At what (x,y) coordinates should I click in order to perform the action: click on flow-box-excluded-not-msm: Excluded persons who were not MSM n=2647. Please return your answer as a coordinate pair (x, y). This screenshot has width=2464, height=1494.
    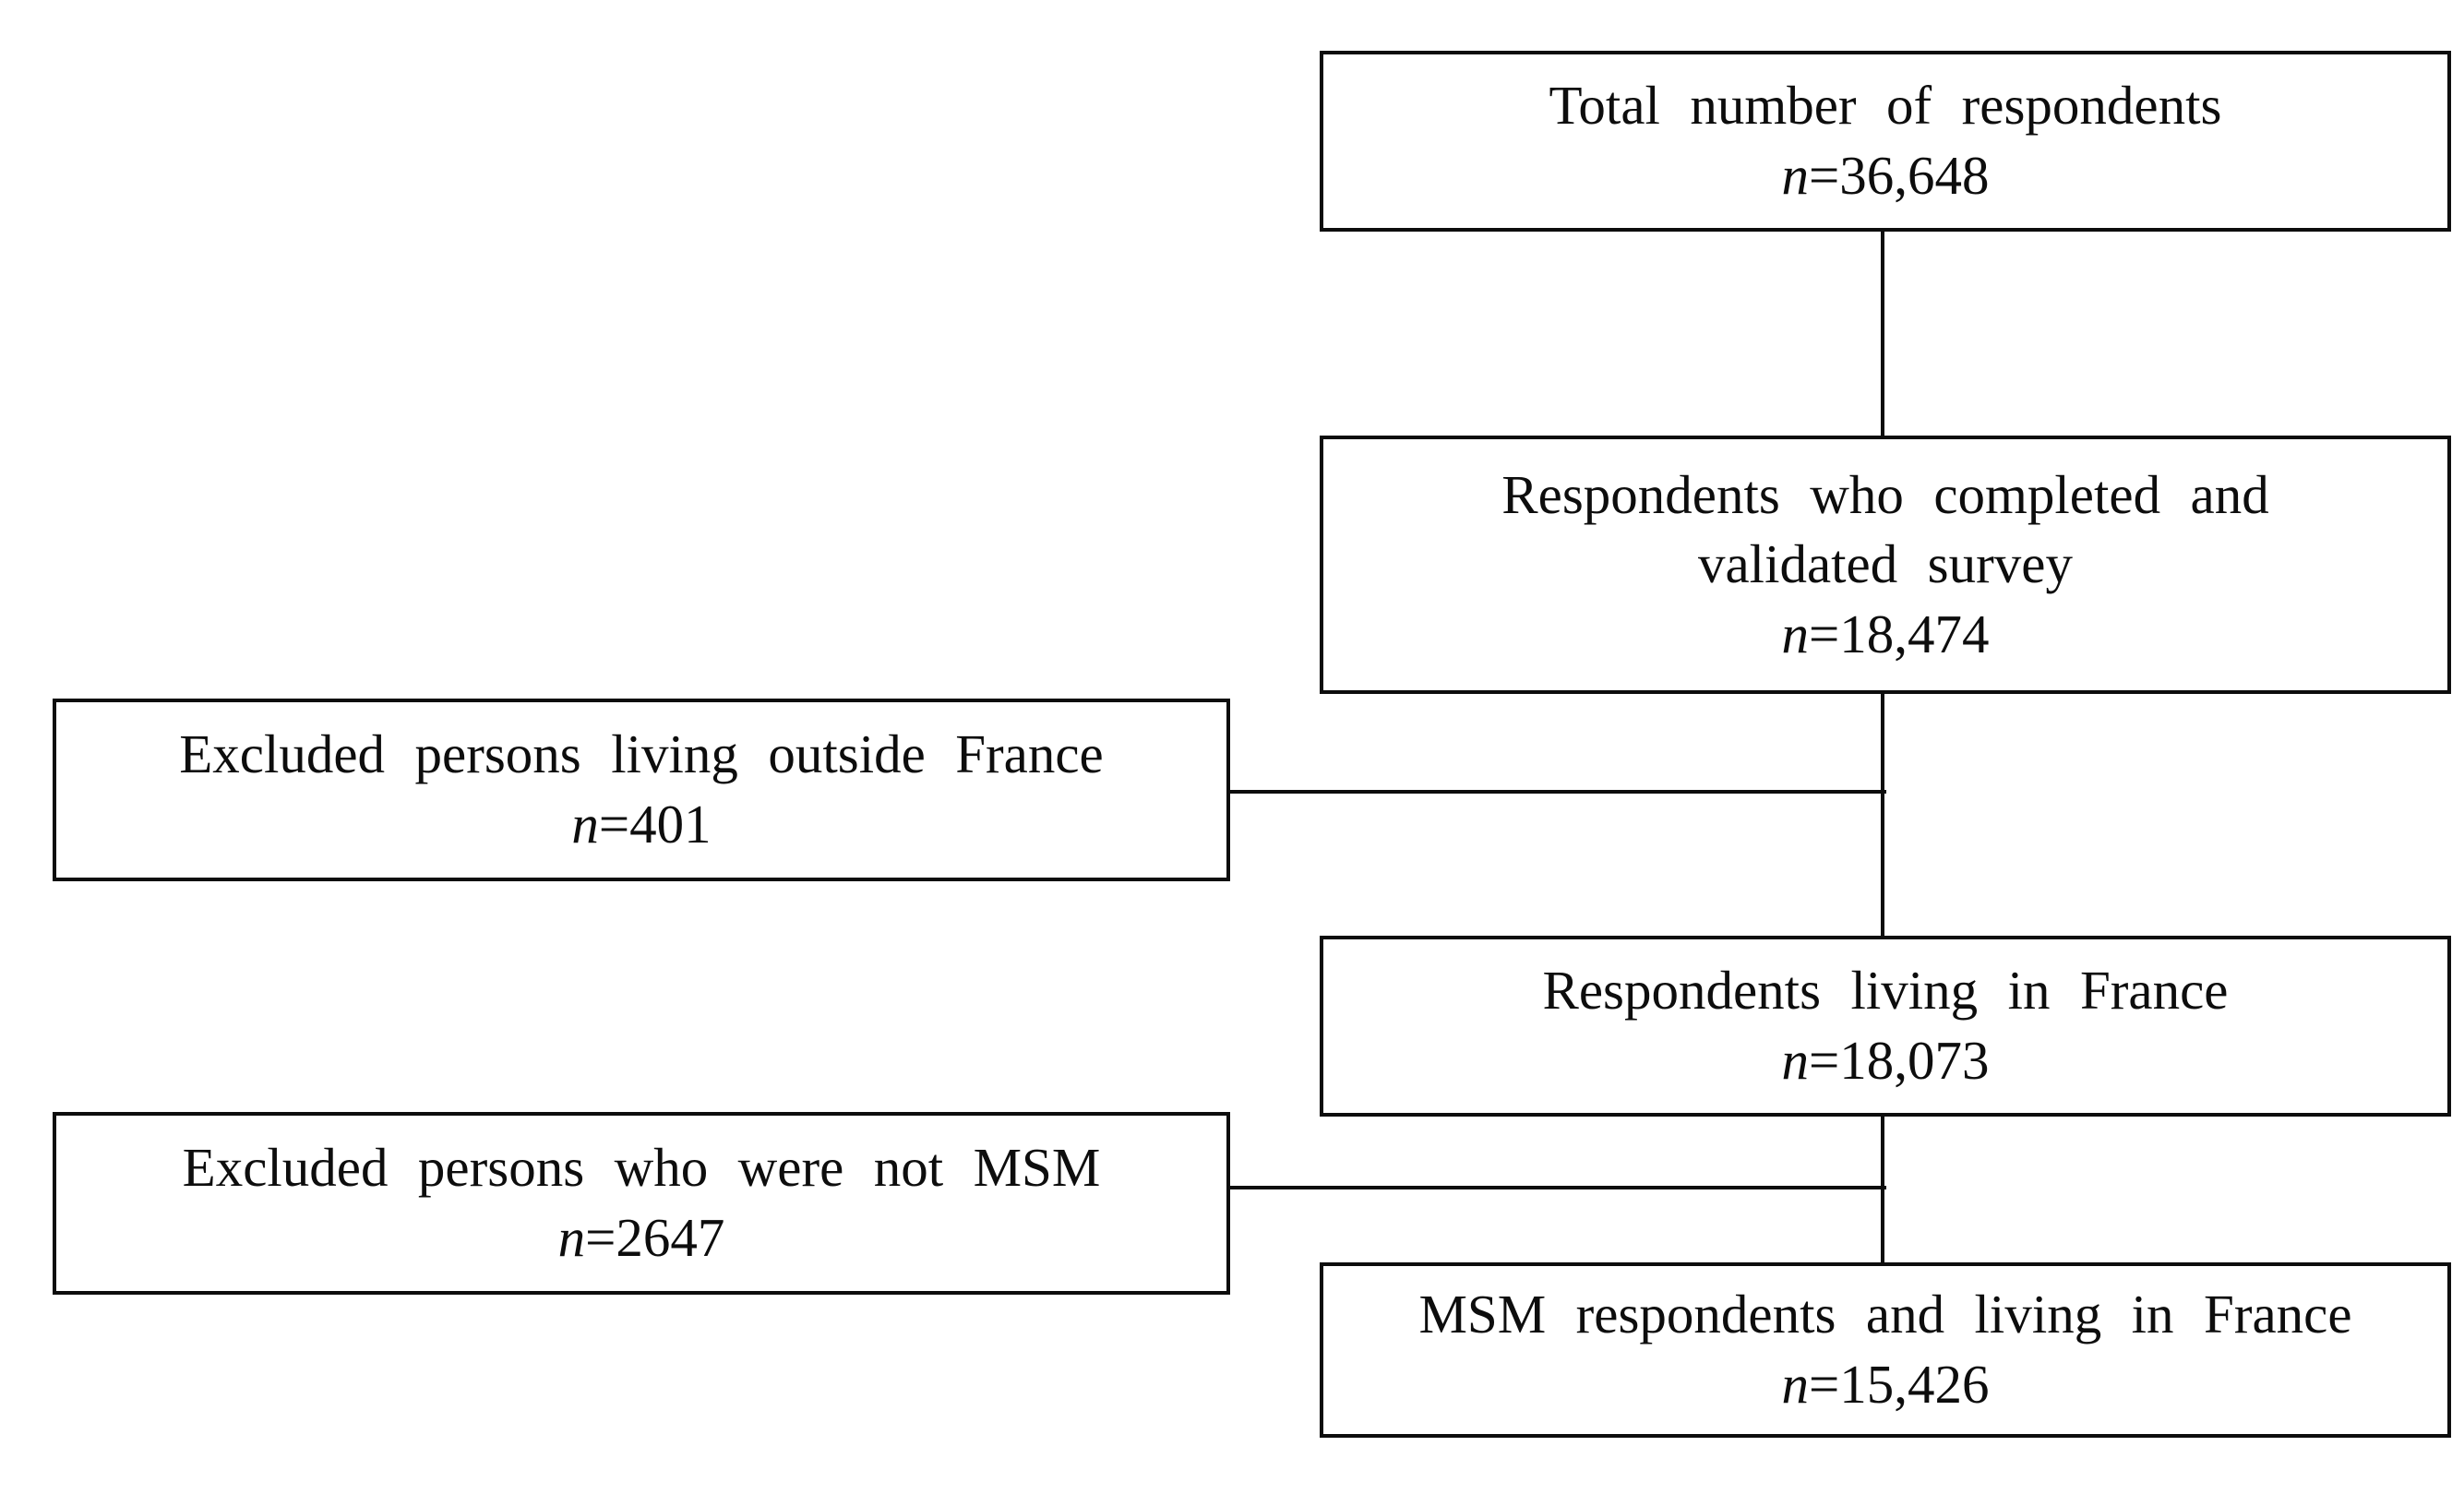
    Looking at the image, I should click on (641, 1203).